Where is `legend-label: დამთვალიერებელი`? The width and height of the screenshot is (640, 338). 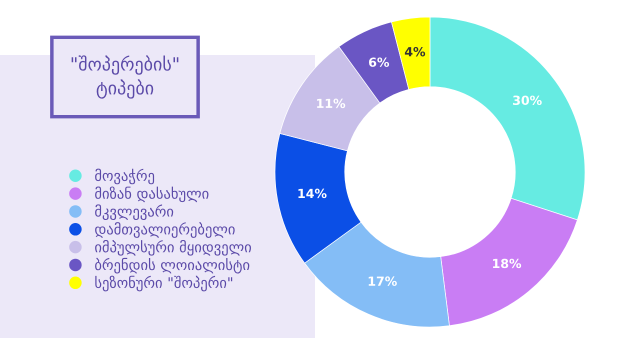
legend-label: დამთვალიერებელი is located at coordinates (165, 230).